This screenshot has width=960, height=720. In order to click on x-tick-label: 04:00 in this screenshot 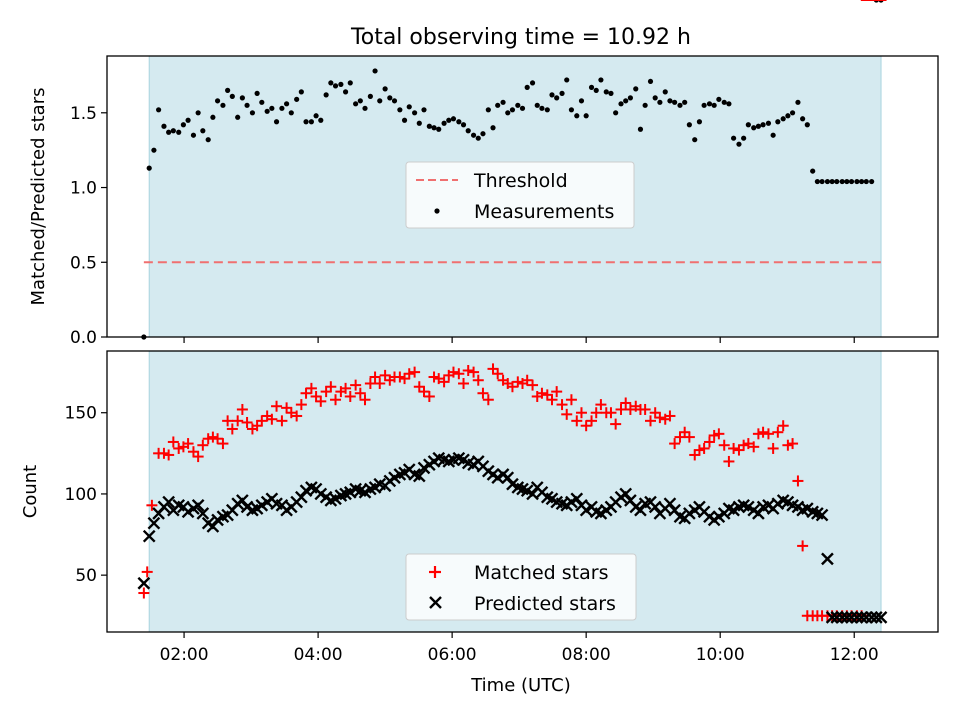, I will do `click(318, 655)`.